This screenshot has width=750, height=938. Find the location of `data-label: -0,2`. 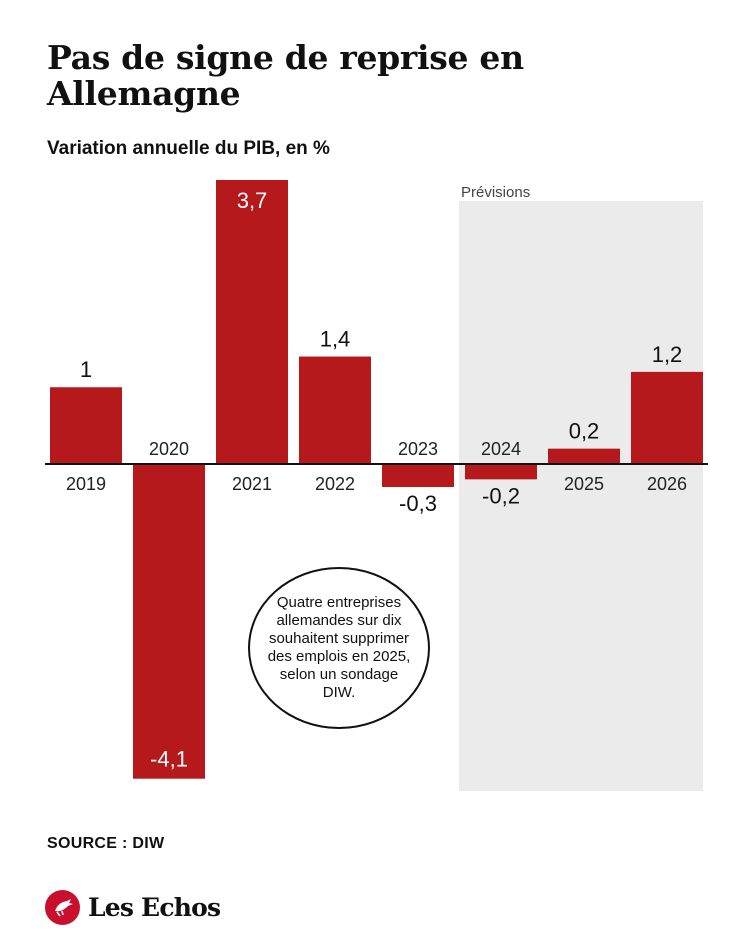

data-label: -0,2 is located at coordinates (501, 495).